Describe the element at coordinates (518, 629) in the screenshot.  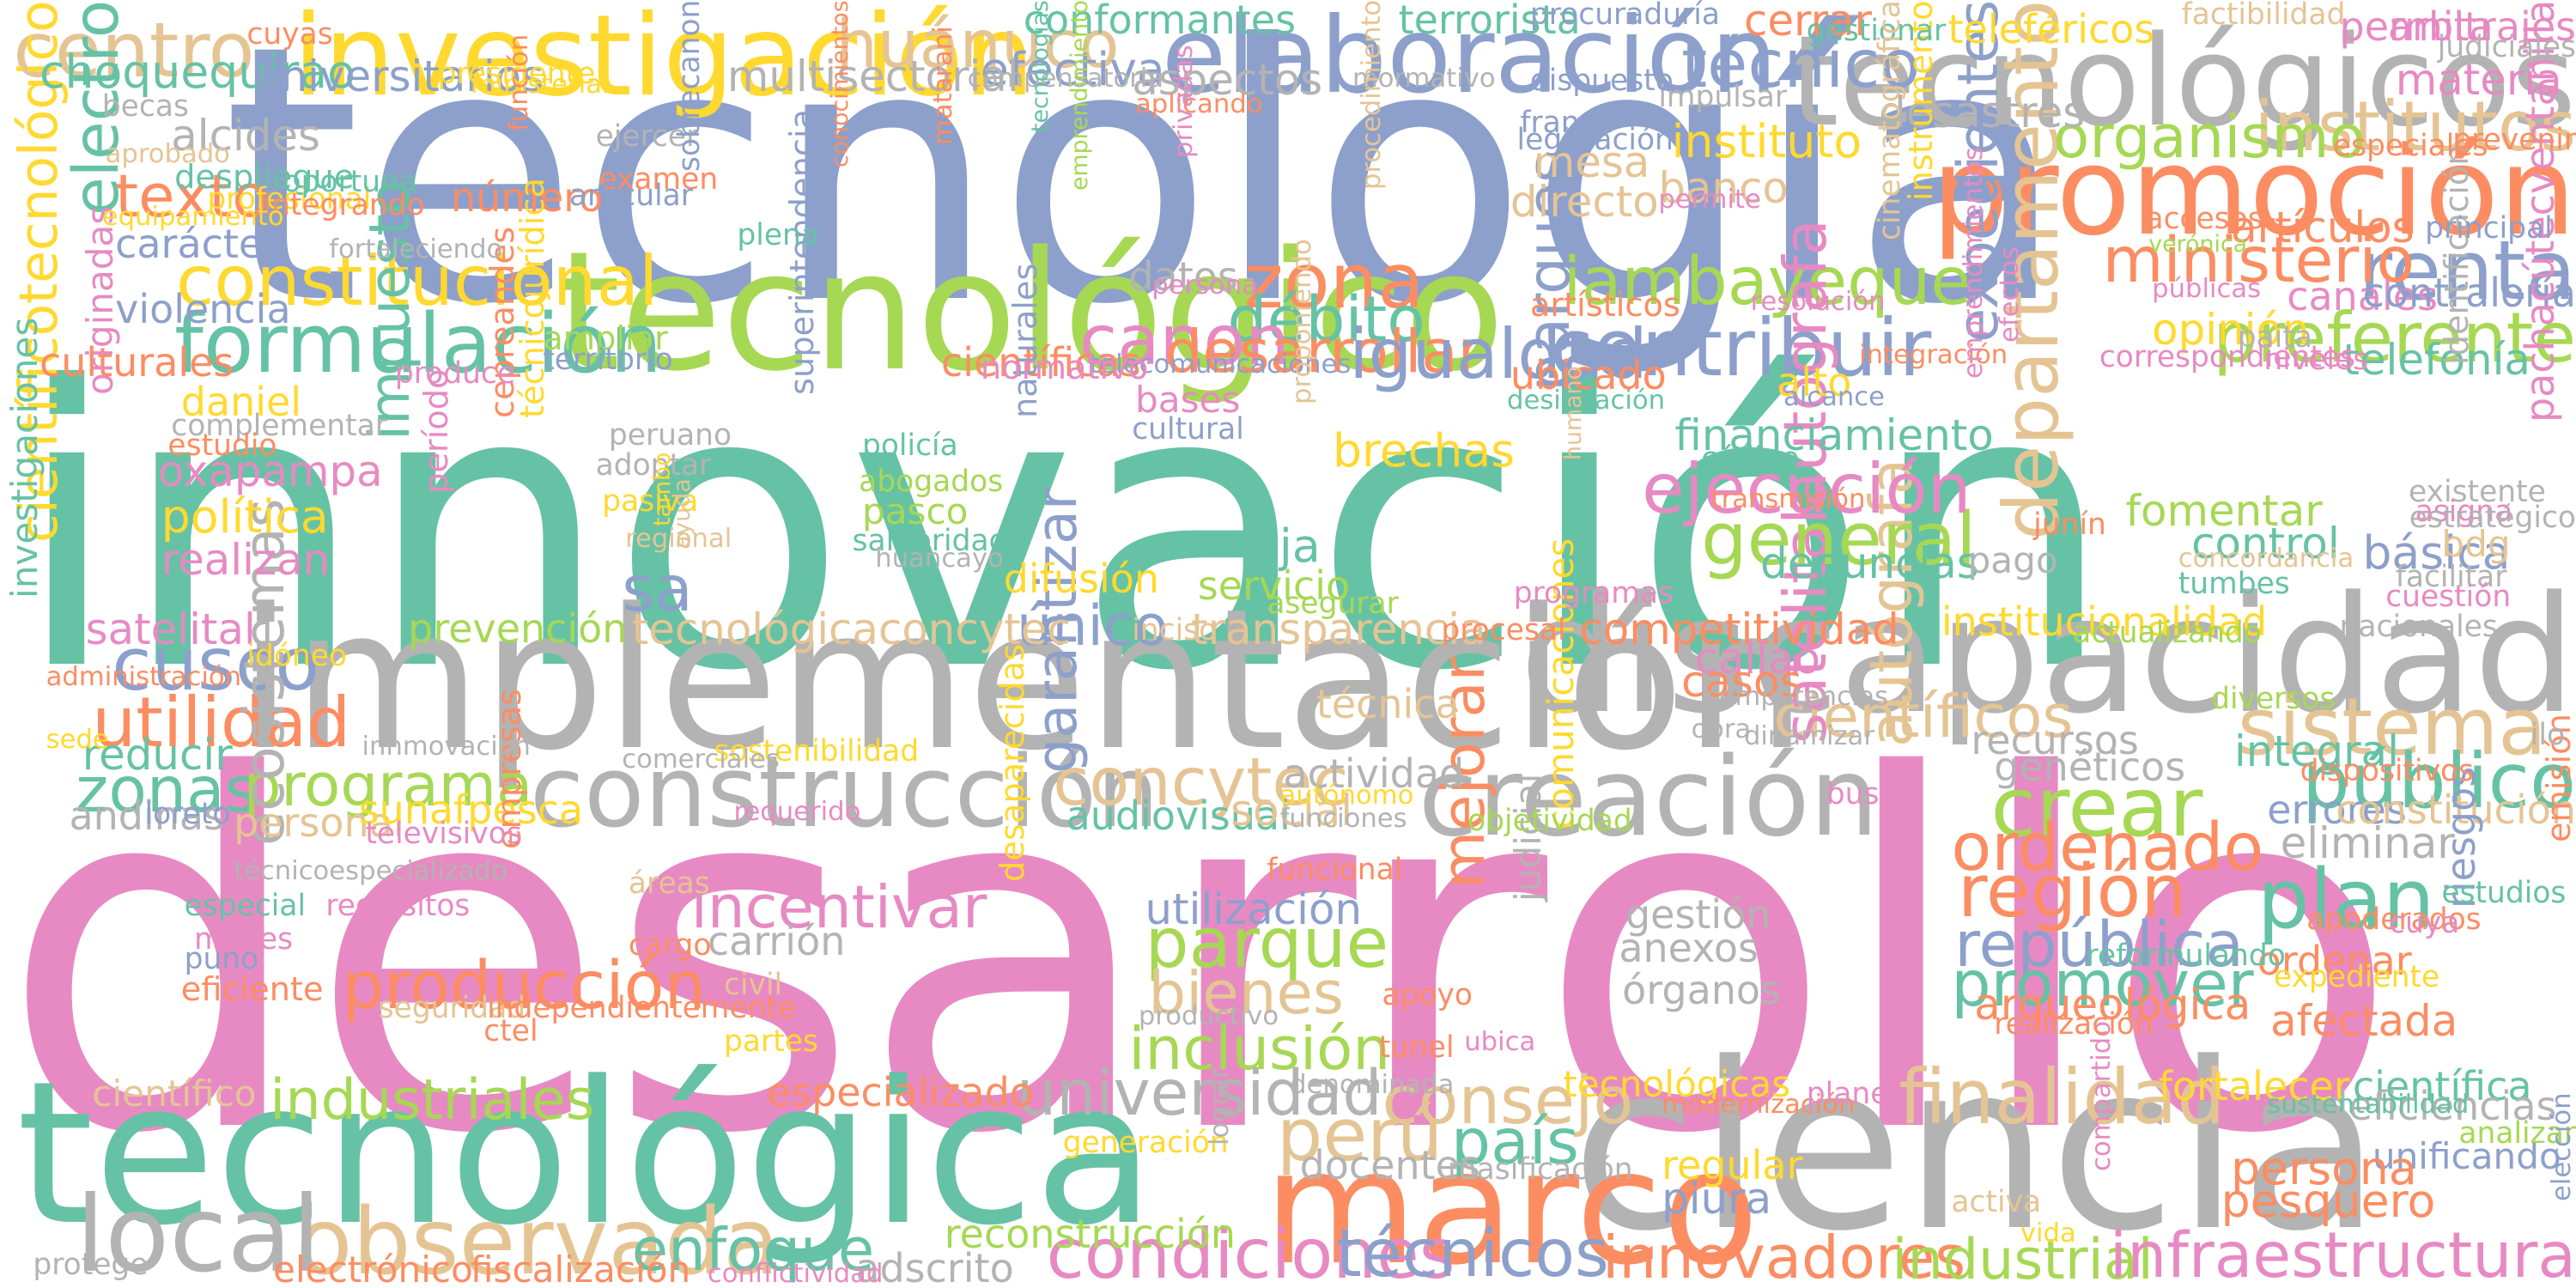
I see `word-prevencion: prevención` at that location.